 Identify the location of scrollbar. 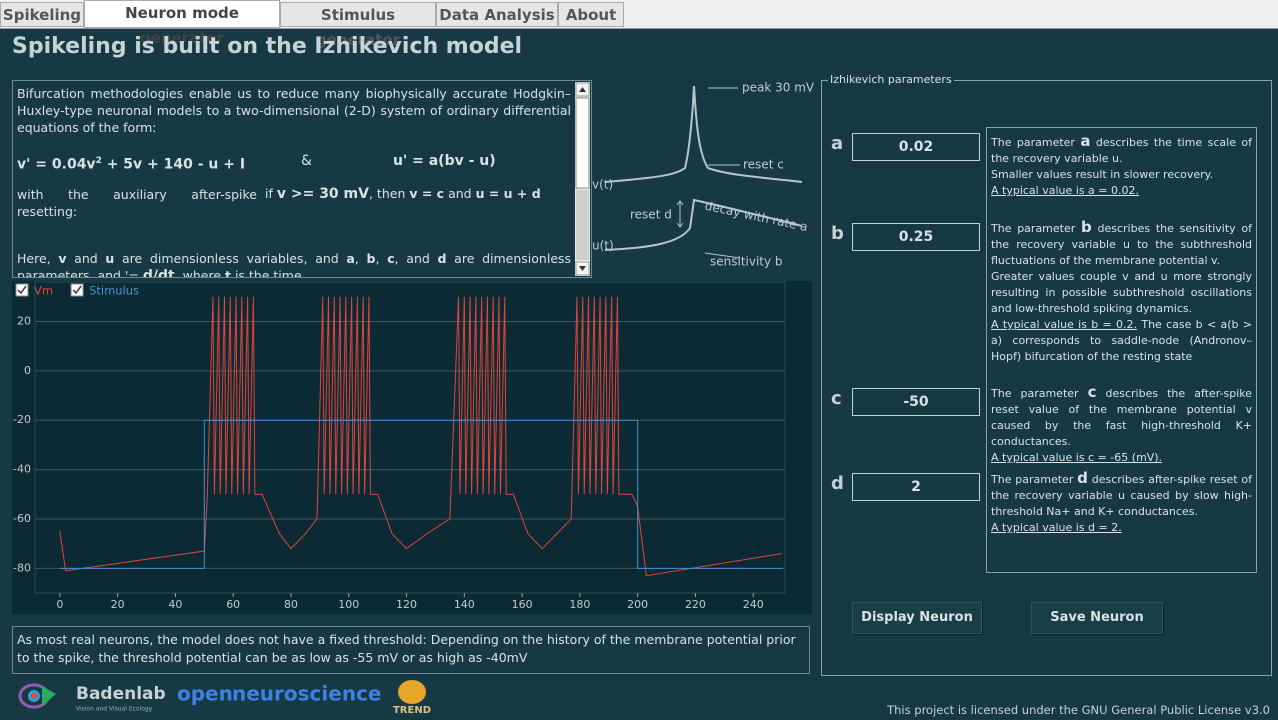
(582, 179).